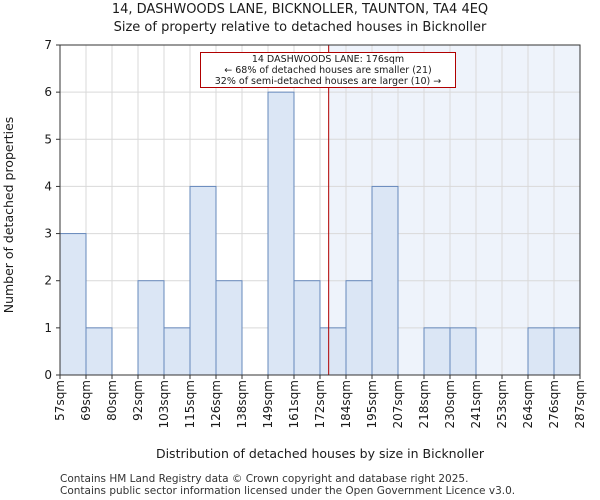 The image size is (600, 500). What do you see at coordinates (398, 404) in the screenshot?
I see `x-tick-label: 207sqm` at bounding box center [398, 404].